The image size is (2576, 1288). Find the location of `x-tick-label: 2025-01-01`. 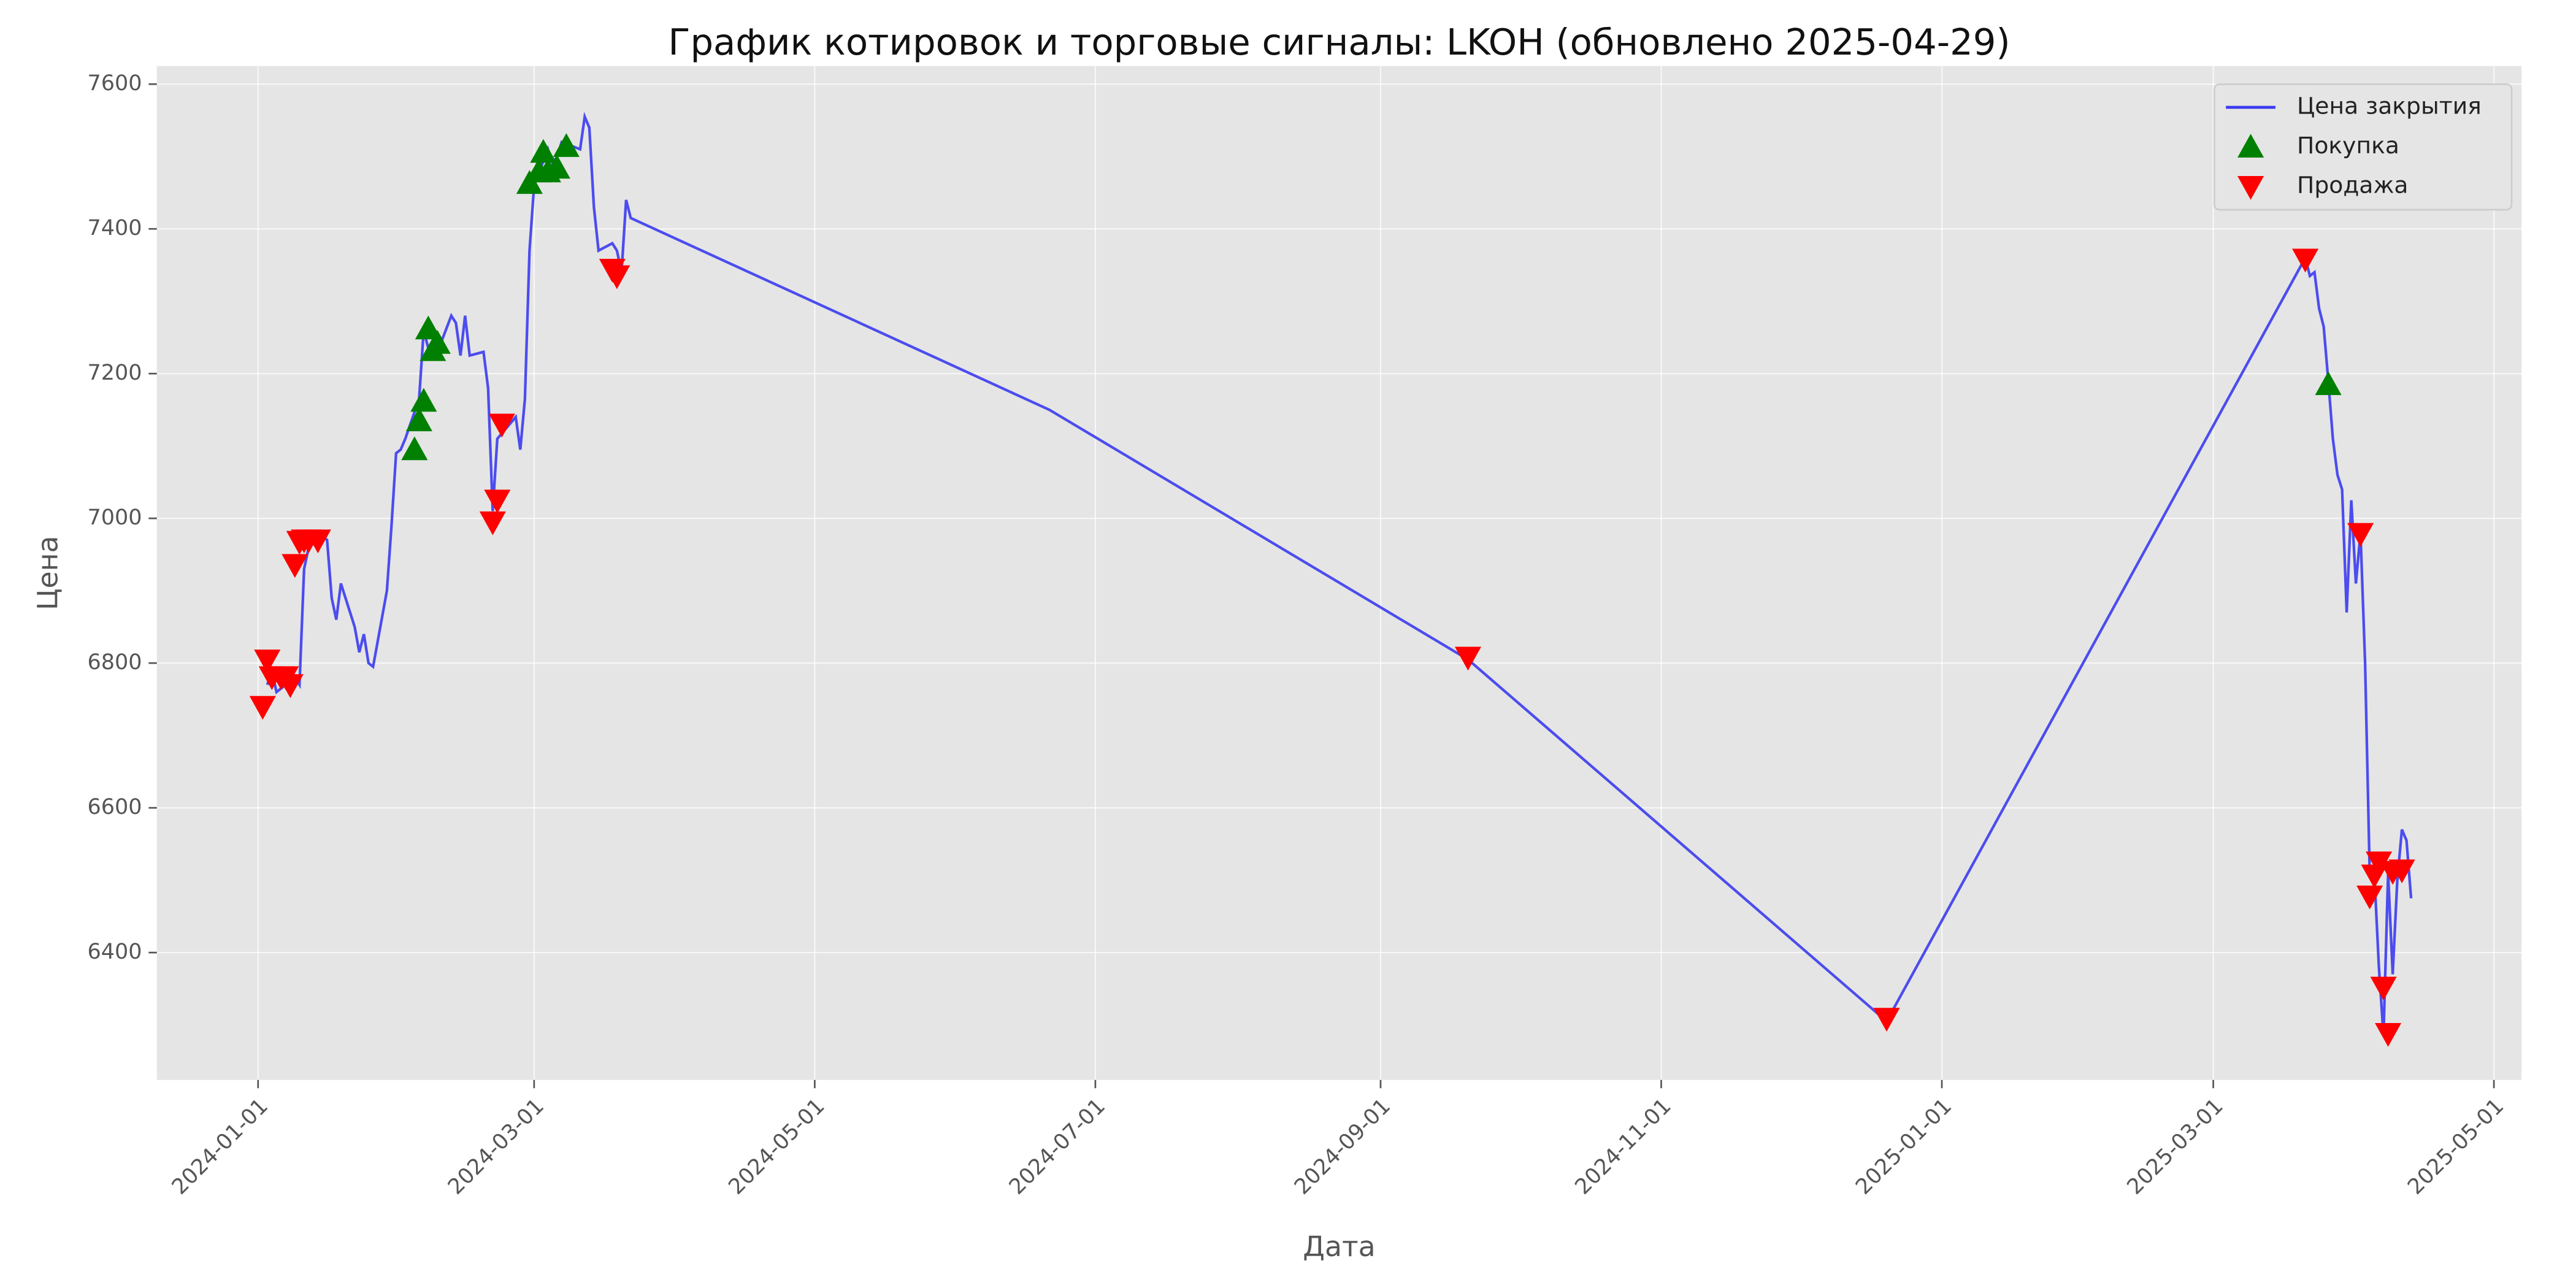

x-tick-label: 2025-01-01 is located at coordinates (1904, 1147).